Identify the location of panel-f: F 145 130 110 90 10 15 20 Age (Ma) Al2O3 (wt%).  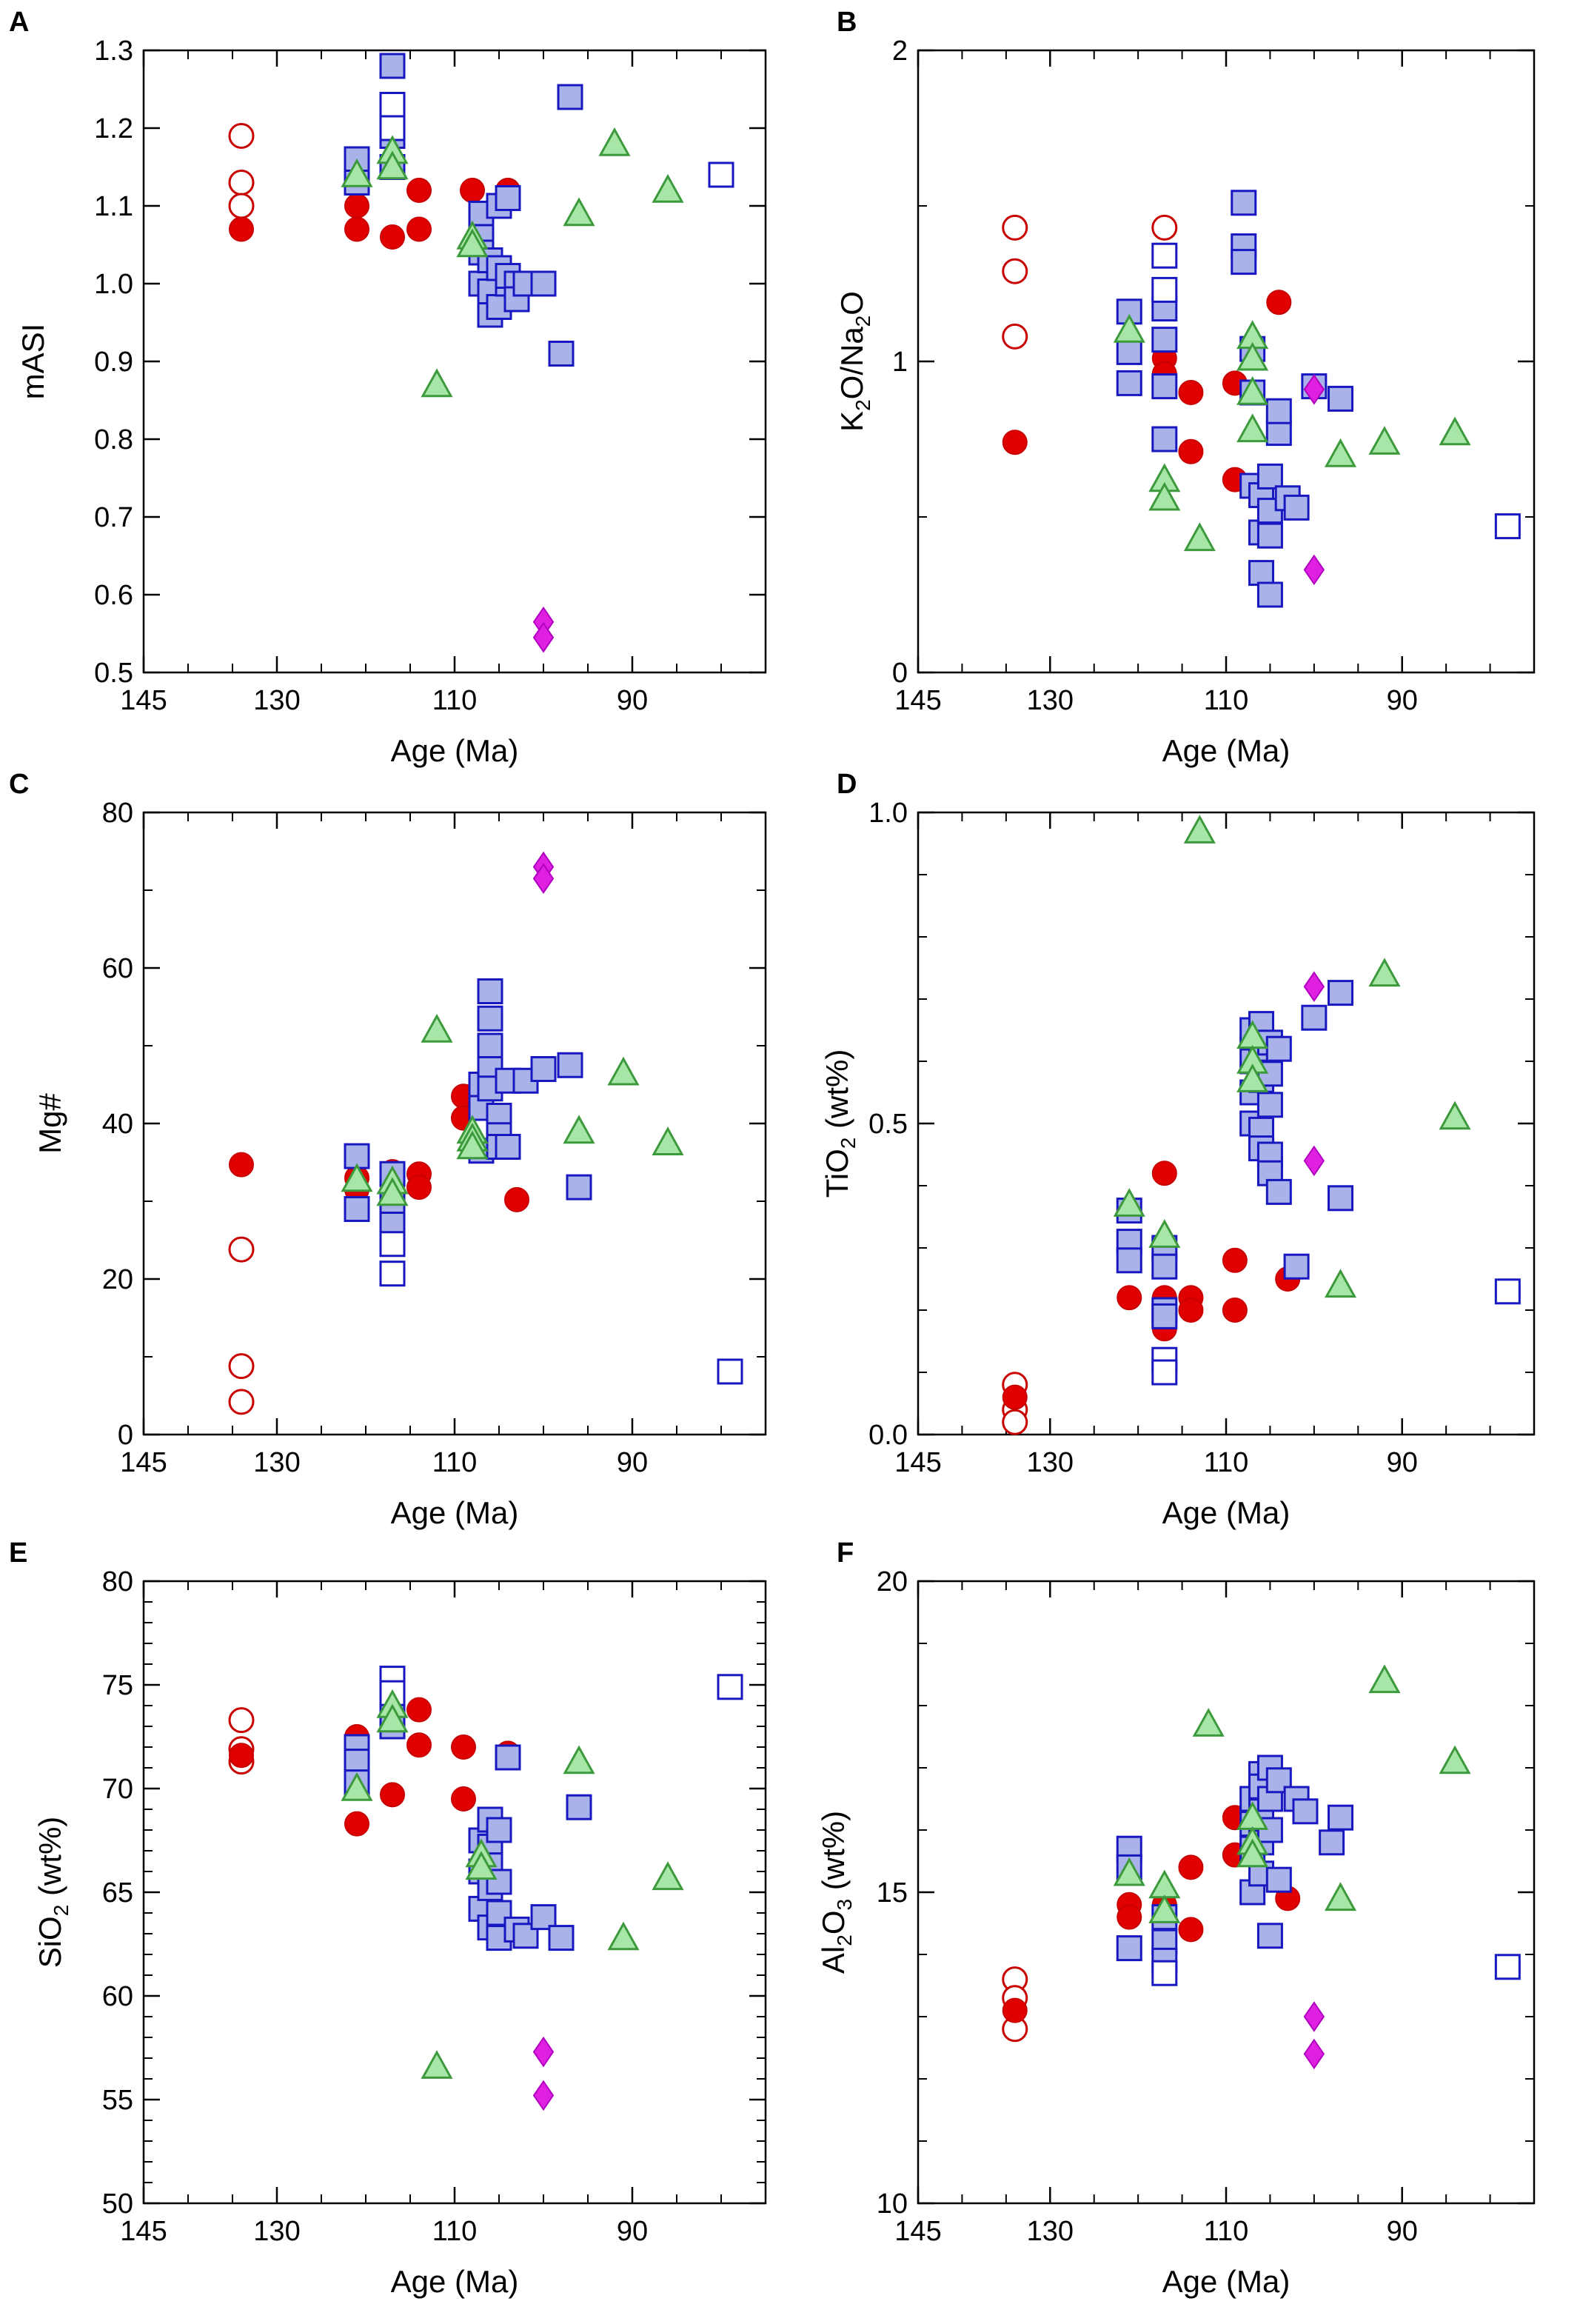
(1176, 1918).